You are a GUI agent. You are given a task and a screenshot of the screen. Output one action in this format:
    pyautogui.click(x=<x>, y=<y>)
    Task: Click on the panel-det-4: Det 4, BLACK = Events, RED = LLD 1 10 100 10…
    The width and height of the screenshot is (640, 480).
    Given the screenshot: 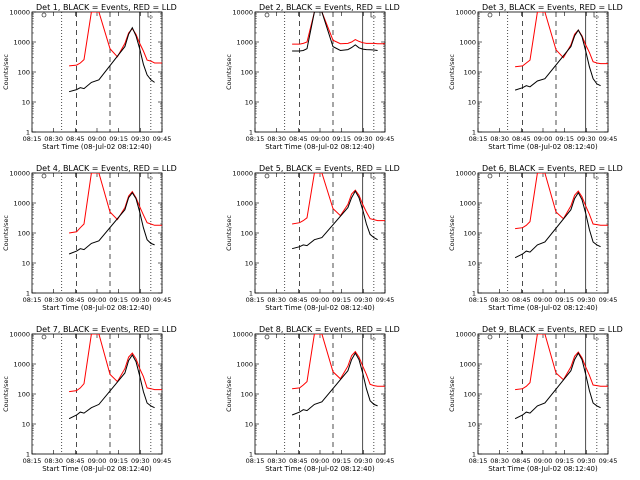 What is the action you would take?
    pyautogui.click(x=89, y=238)
    